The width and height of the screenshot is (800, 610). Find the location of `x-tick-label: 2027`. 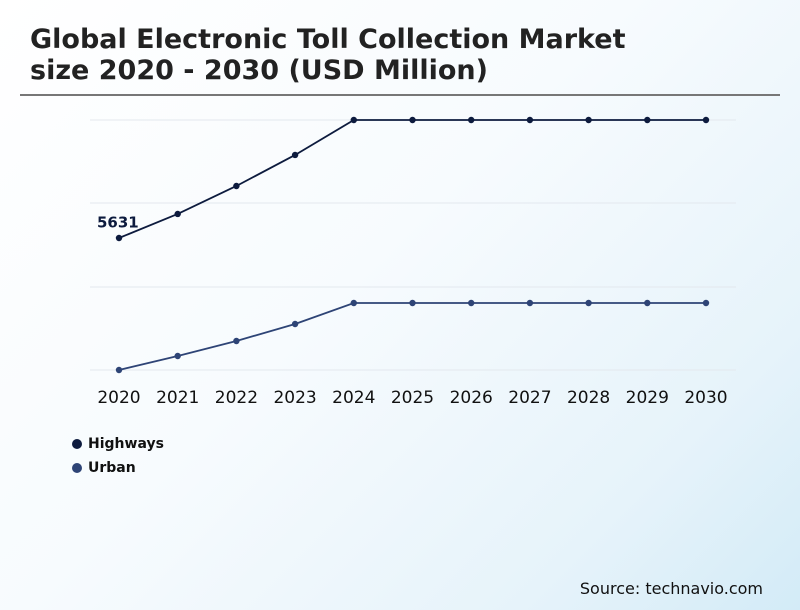

x-tick-label: 2027 is located at coordinates (529, 398).